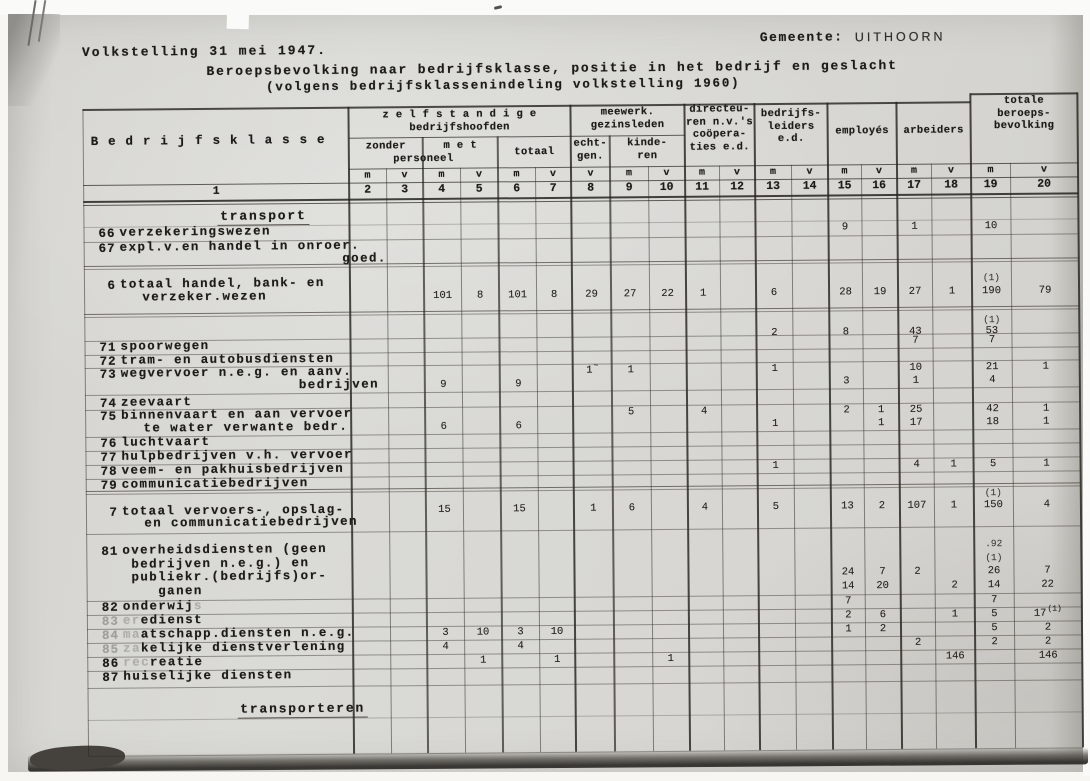 This screenshot has width=1090, height=781. I want to click on section-heading: transport, so click(263, 216).